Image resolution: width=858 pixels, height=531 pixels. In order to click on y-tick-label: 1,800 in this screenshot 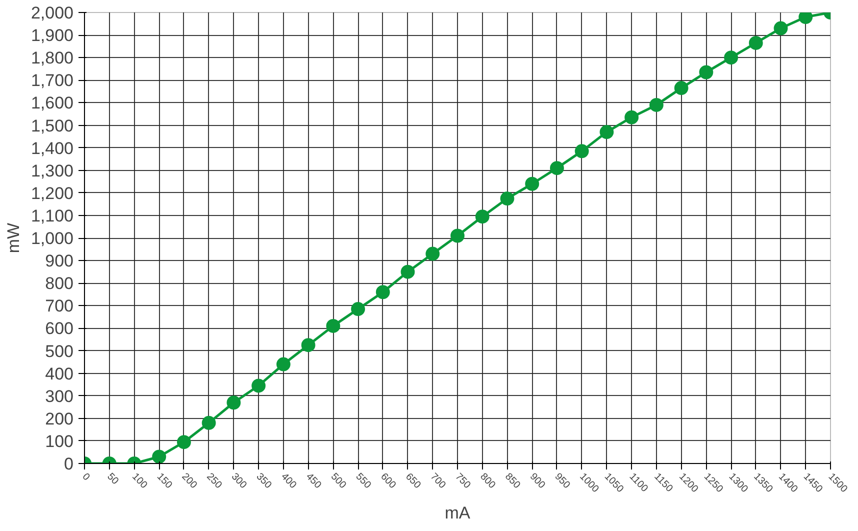, I will do `click(52, 58)`.